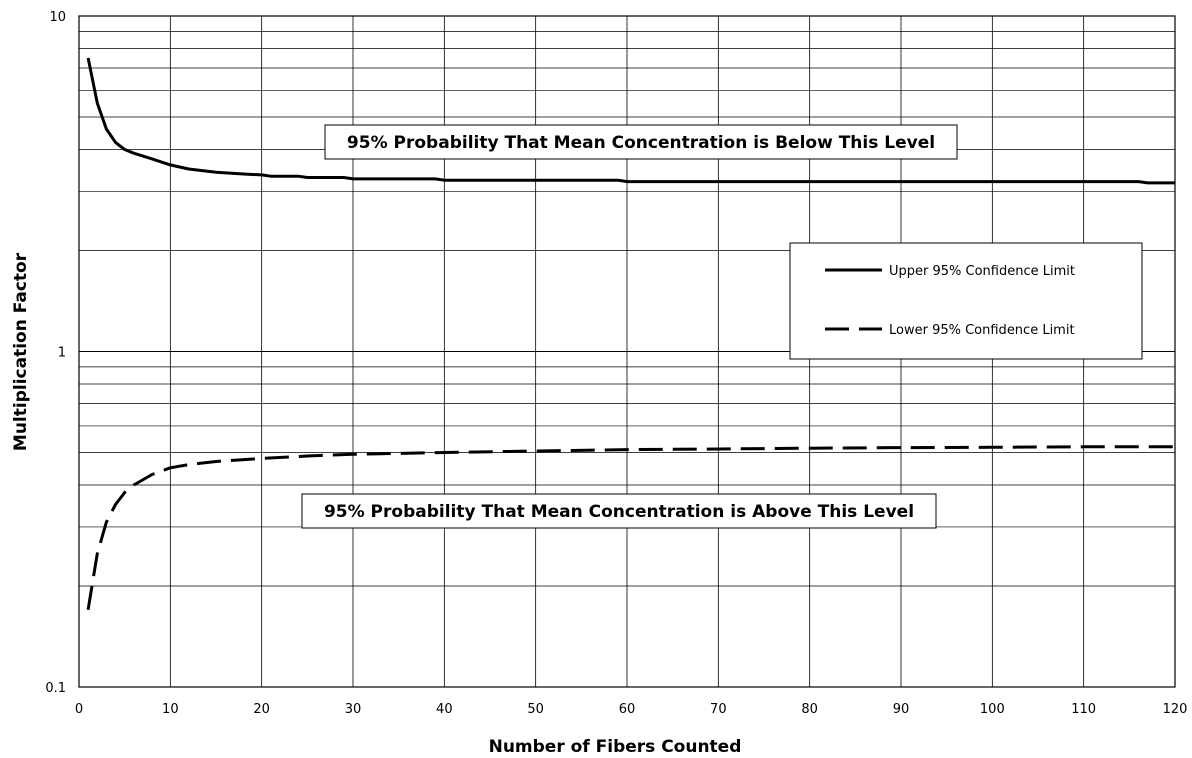 This screenshot has width=1192, height=758. I want to click on x-tick-label: 30, so click(353, 709).